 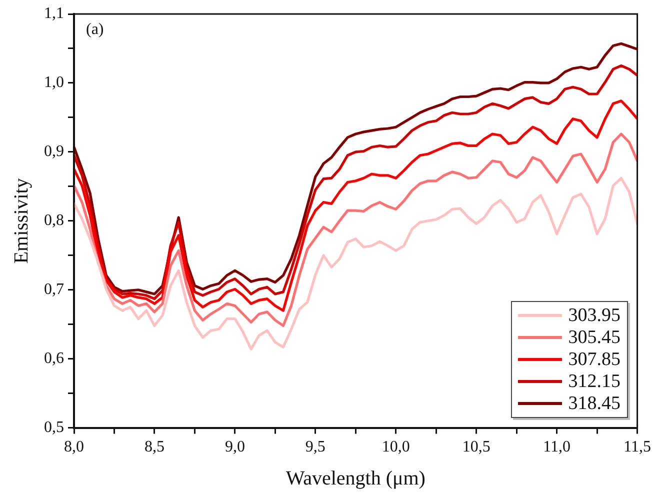 I want to click on x-tick-label: 9,5, so click(x=315, y=447).